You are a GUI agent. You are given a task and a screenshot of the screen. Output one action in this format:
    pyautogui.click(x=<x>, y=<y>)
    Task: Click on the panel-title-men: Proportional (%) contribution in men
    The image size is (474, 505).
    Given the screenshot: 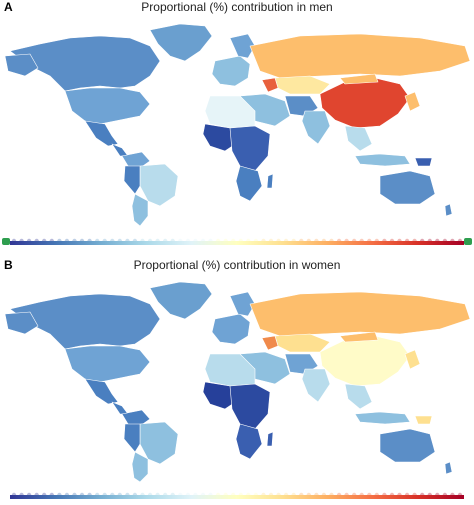 What is the action you would take?
    pyautogui.click(x=237, y=7)
    